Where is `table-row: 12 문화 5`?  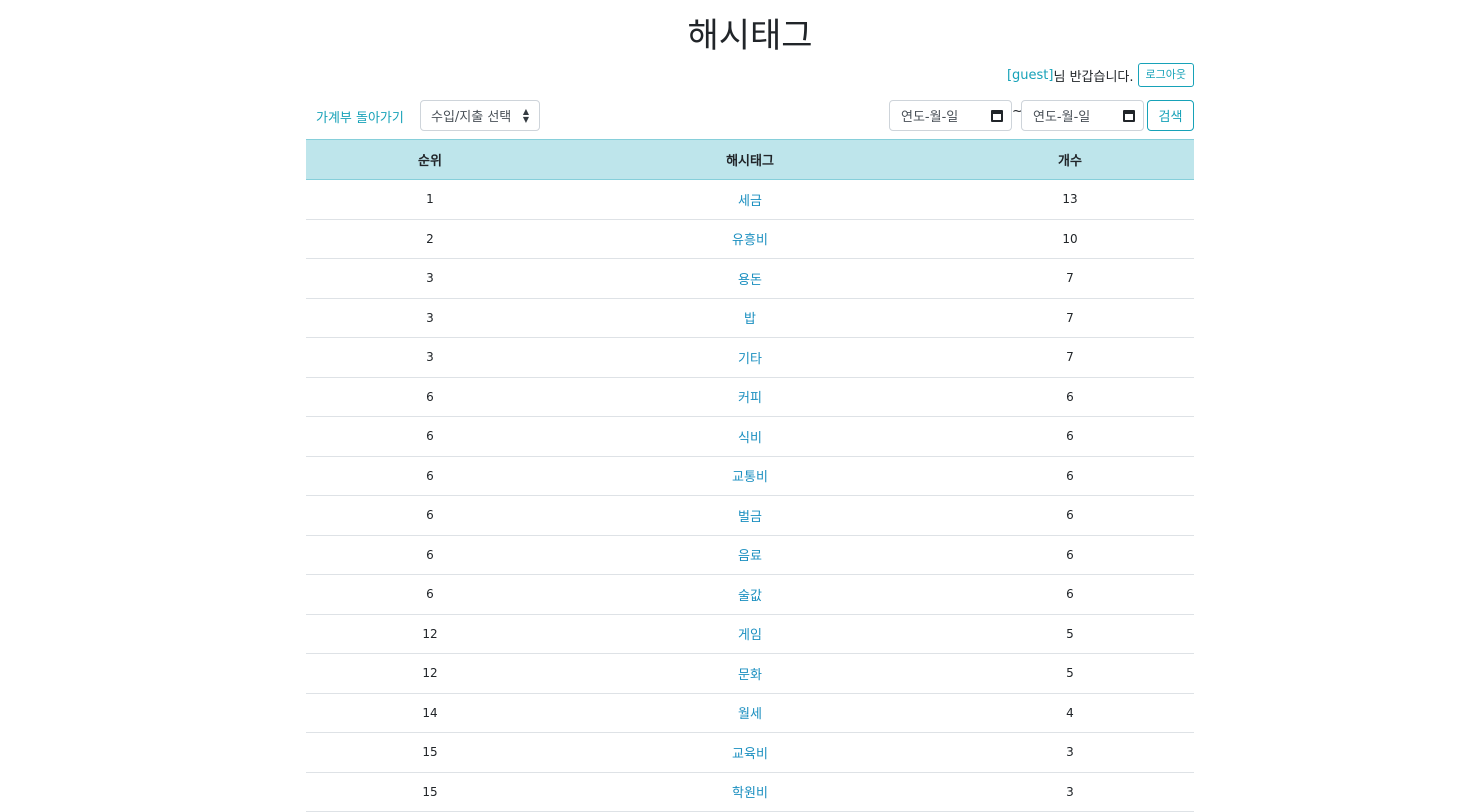 table-row: 12 문화 5 is located at coordinates (750, 673).